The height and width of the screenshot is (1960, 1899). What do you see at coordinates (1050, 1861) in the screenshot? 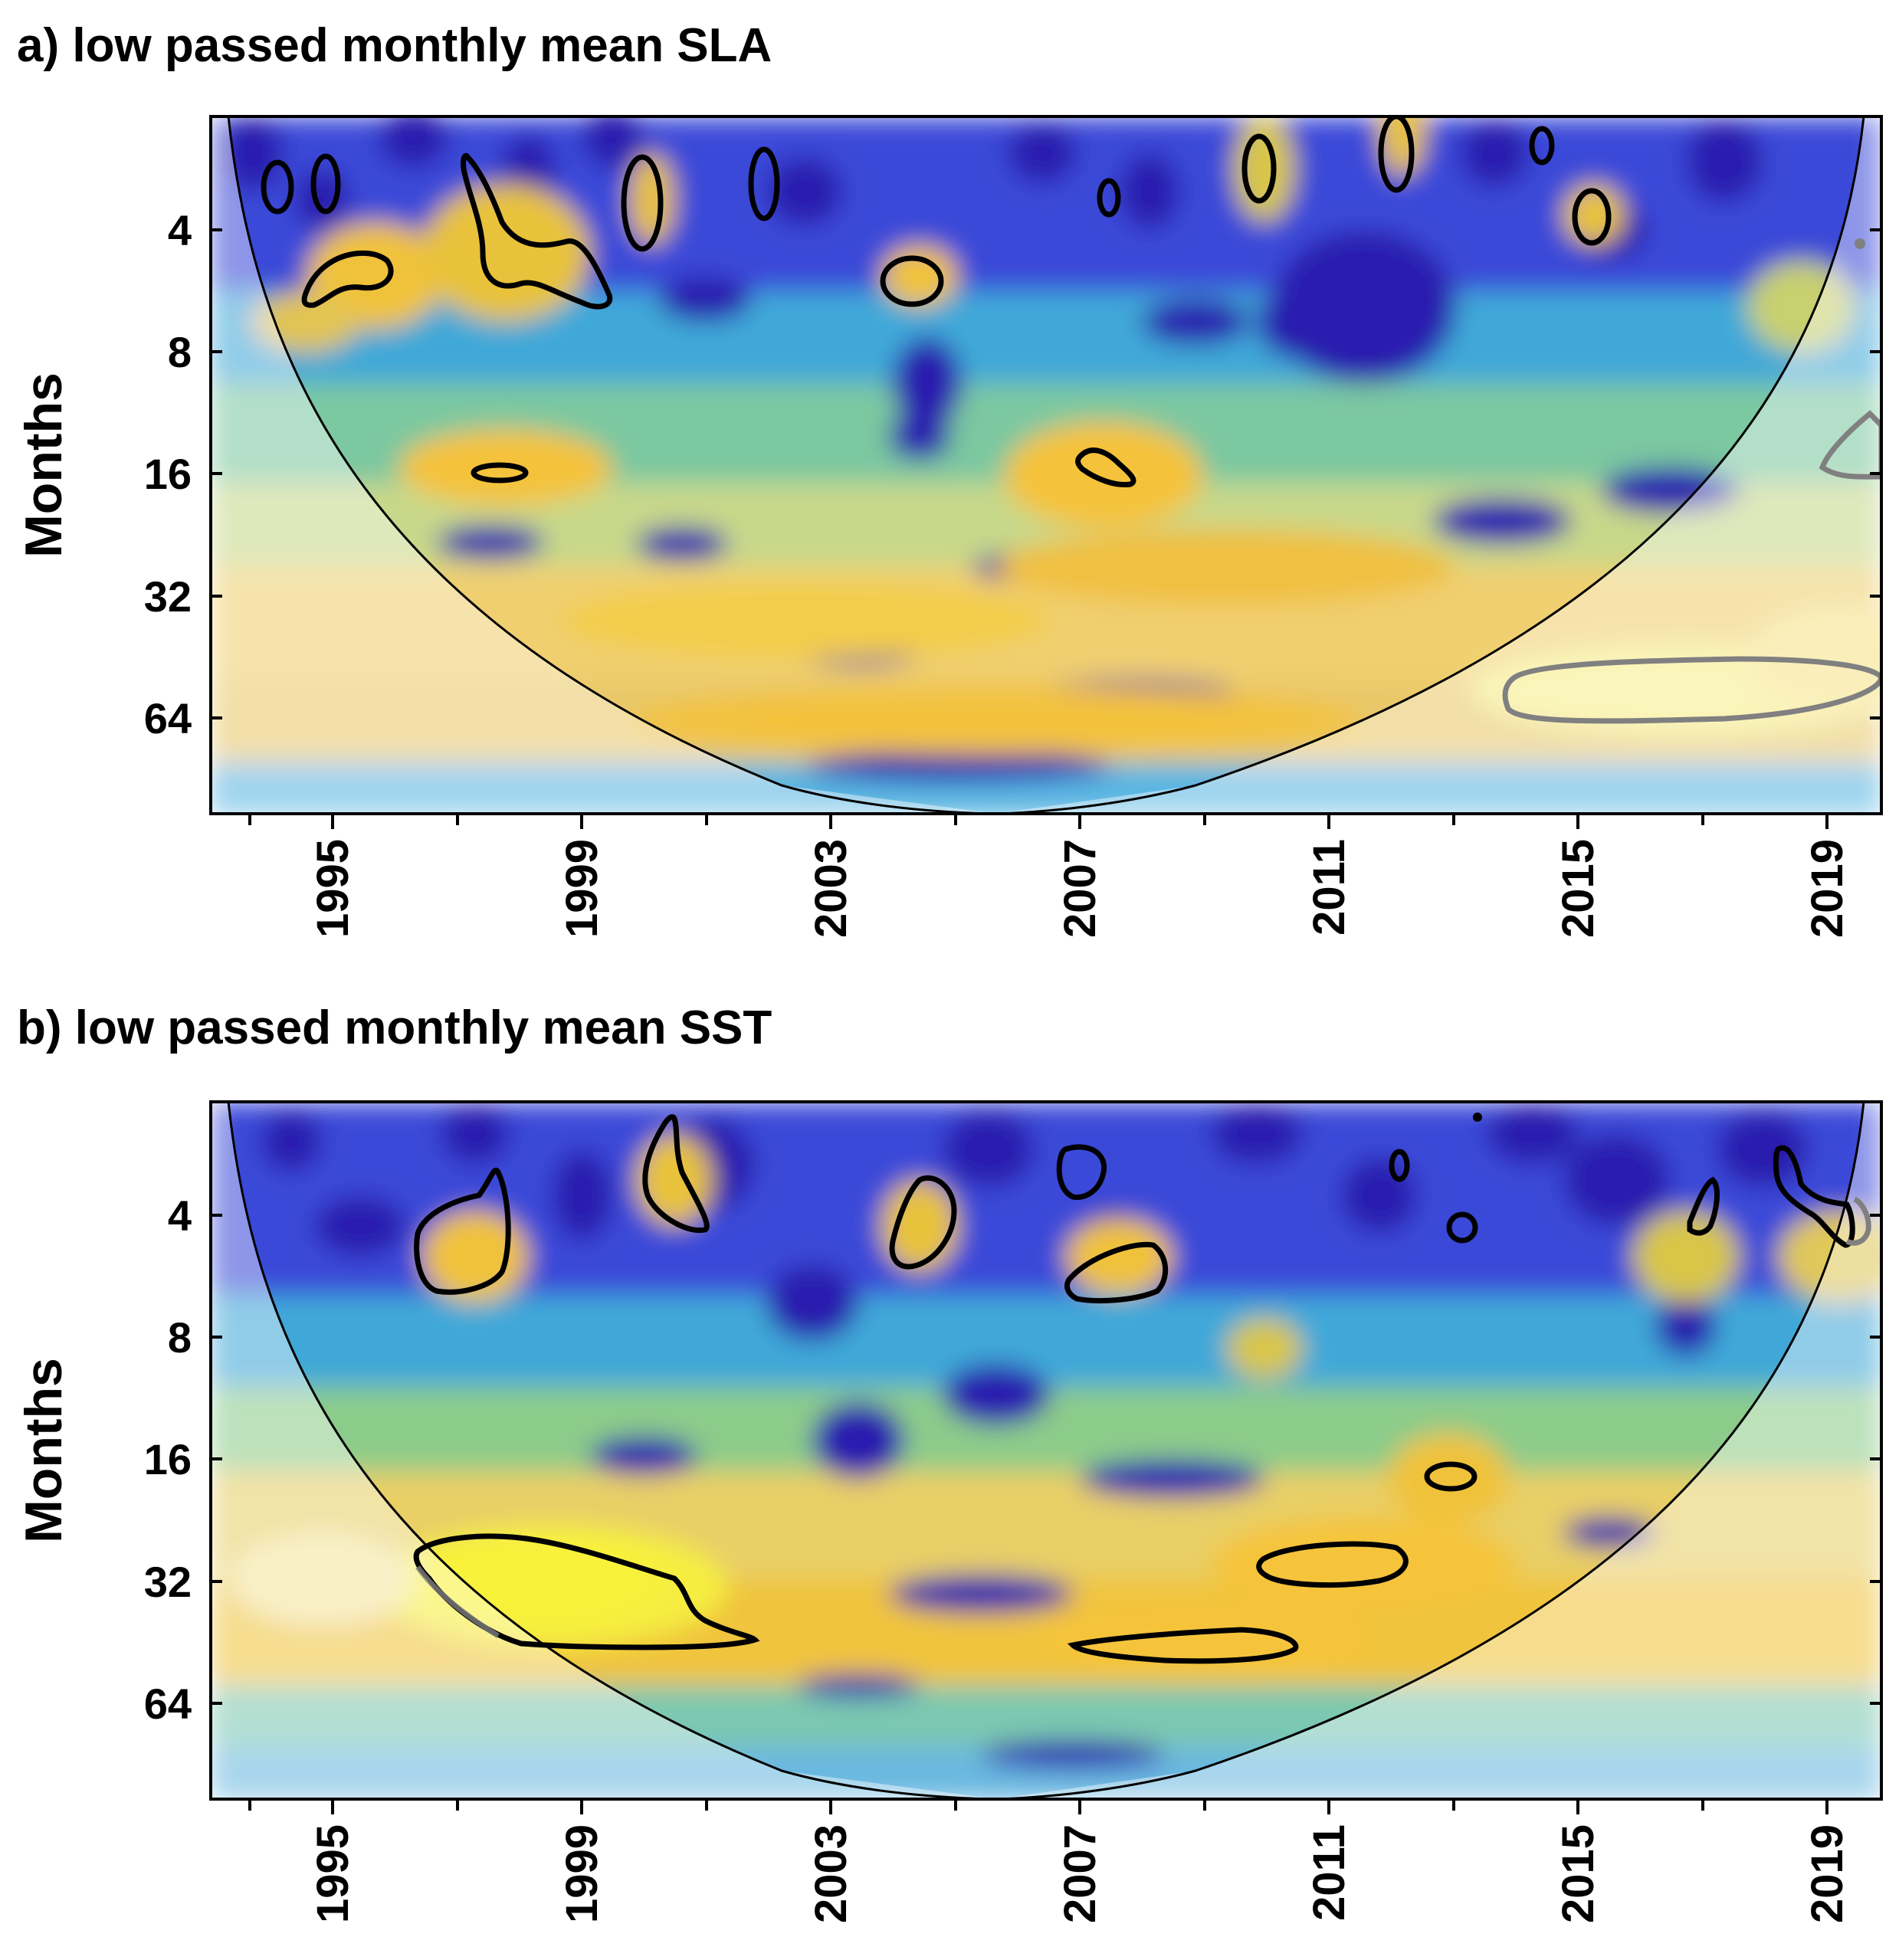
I see `panel-b-x-axis: 1995 1999 2003 2007 2011 2015 2019` at bounding box center [1050, 1861].